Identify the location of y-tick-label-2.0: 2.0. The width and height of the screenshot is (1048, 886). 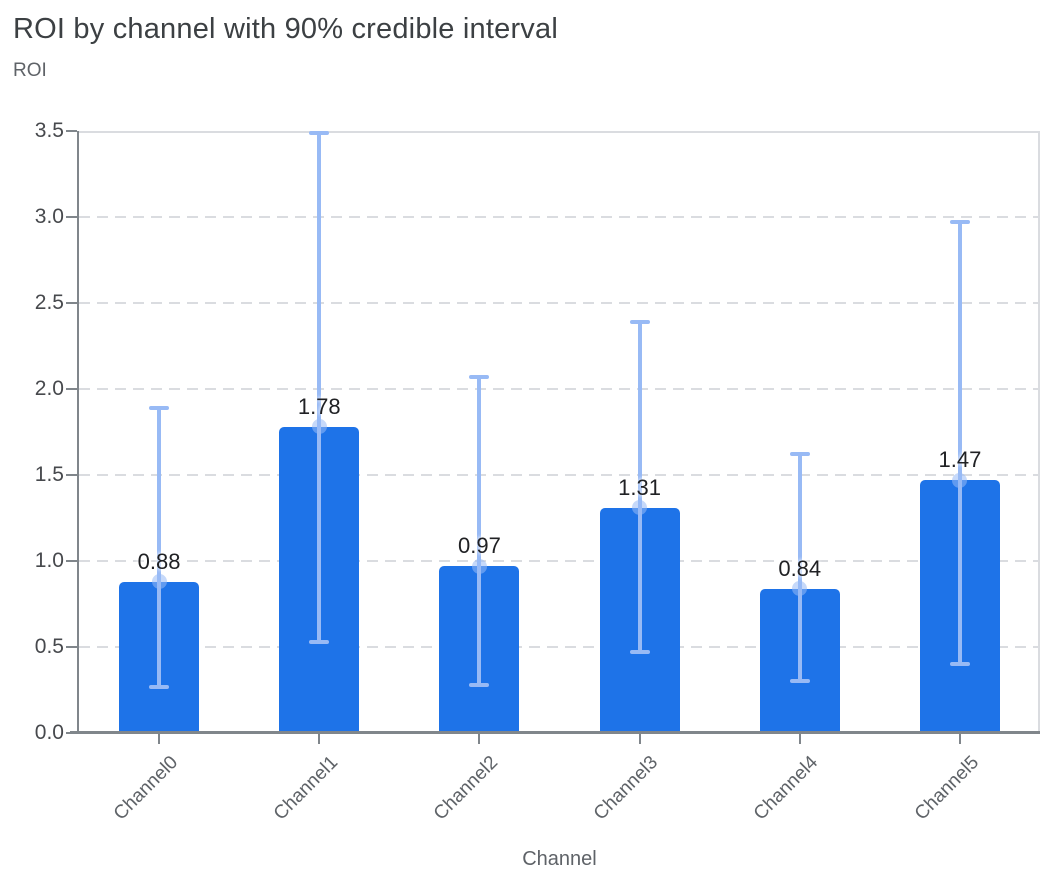
(49, 388).